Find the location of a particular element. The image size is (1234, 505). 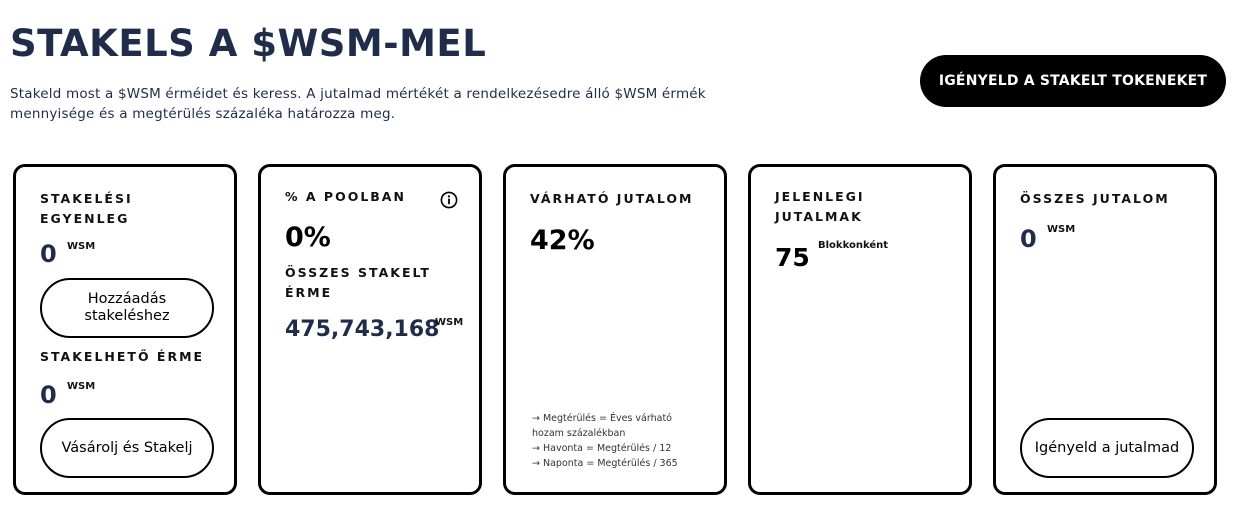

claim-reward-button: Igényeld a jutalmad is located at coordinates (1107, 448).